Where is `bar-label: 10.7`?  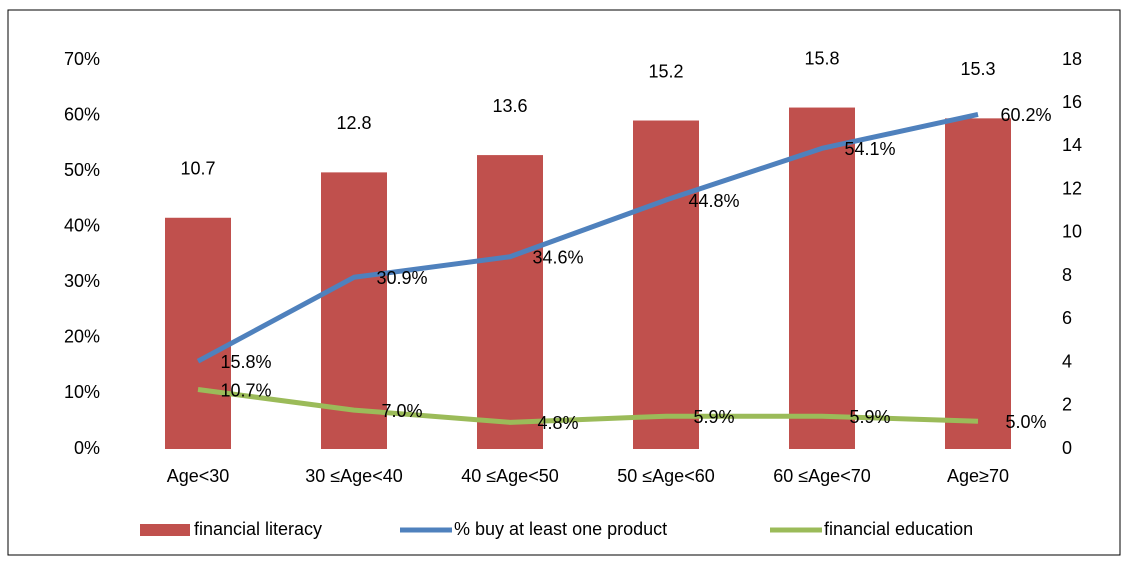 bar-label: 10.7 is located at coordinates (197, 169).